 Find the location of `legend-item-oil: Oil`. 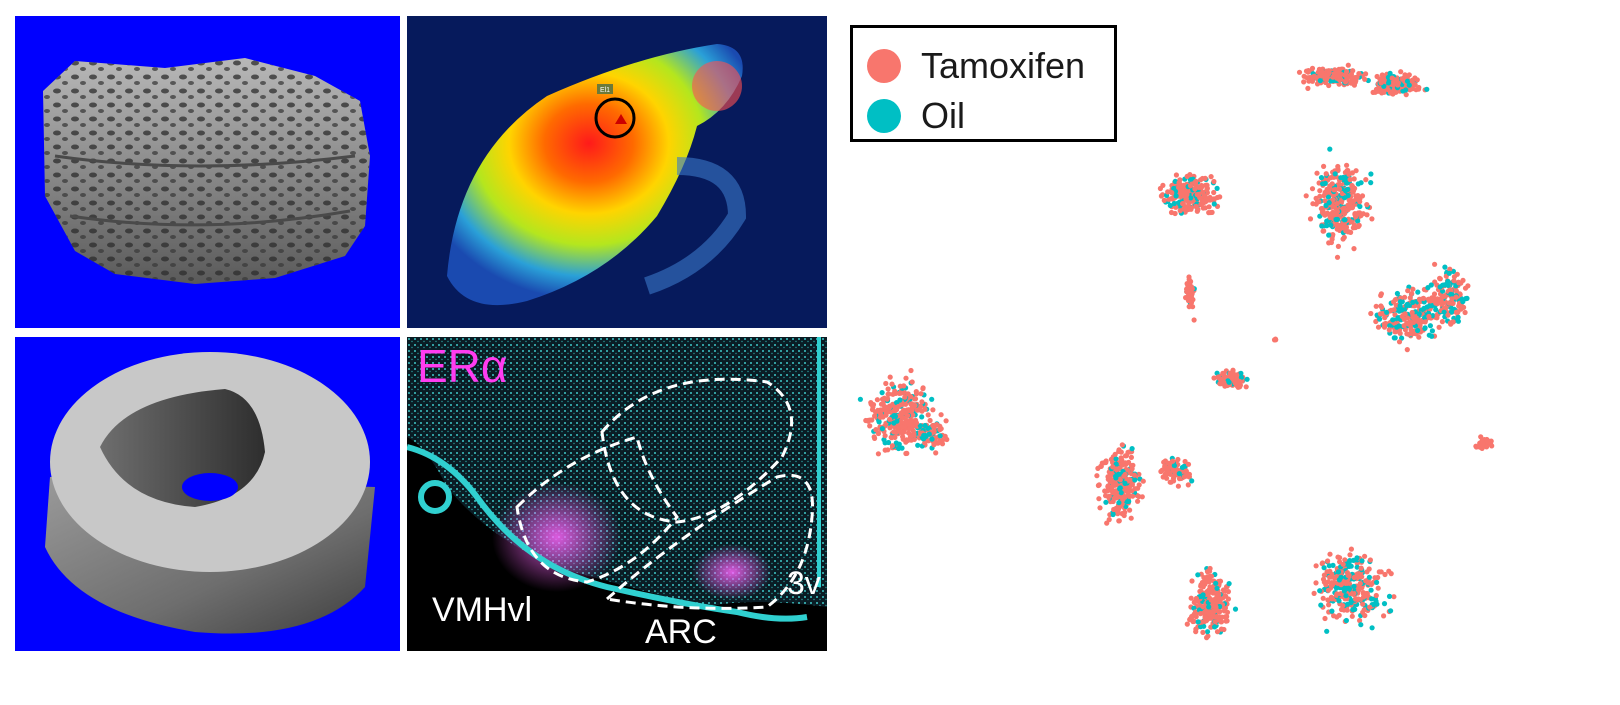

legend-item-oil: Oil is located at coordinates (916, 115).